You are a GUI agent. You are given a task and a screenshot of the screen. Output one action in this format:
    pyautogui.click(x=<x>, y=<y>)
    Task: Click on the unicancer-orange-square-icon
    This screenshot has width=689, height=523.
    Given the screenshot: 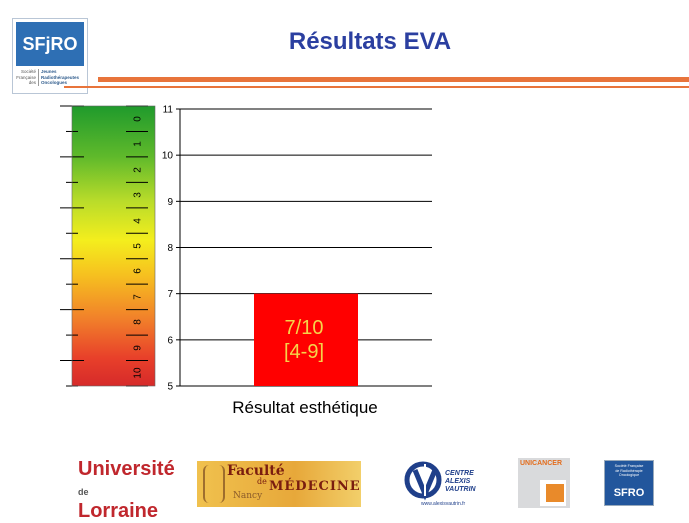 What is the action you would take?
    pyautogui.click(x=555, y=493)
    